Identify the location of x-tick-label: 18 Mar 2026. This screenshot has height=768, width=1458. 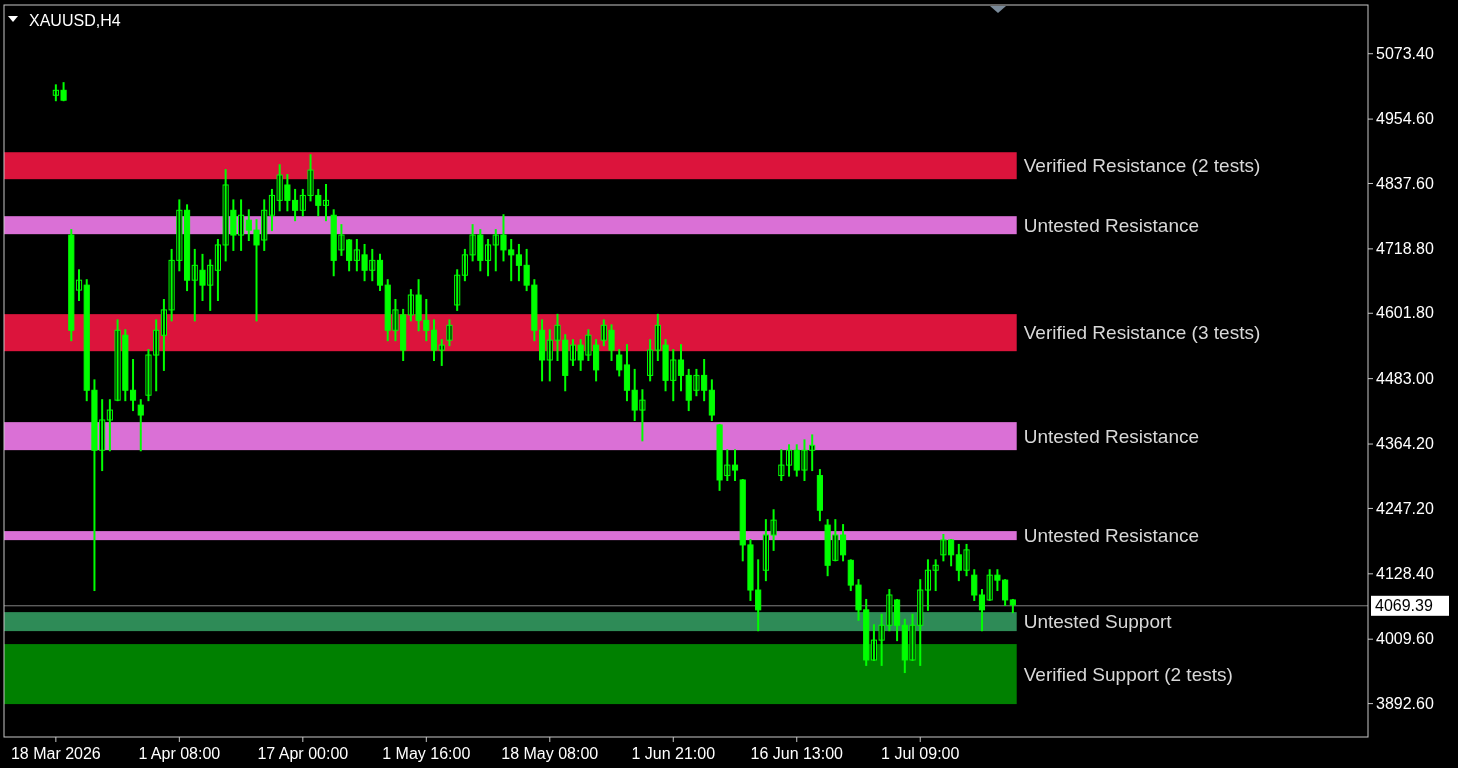
(55, 753).